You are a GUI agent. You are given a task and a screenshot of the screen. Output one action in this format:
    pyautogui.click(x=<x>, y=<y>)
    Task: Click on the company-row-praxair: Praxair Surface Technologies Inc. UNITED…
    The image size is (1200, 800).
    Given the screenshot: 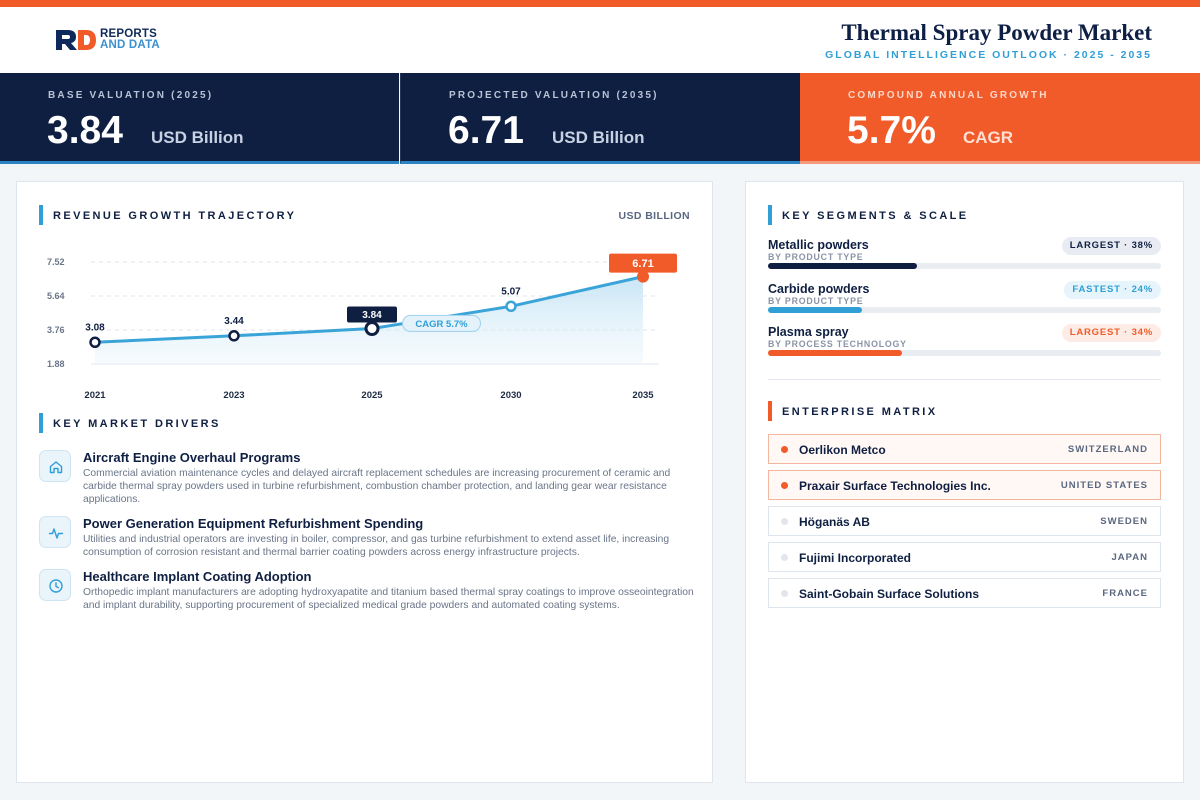 What is the action you would take?
    pyautogui.click(x=964, y=485)
    